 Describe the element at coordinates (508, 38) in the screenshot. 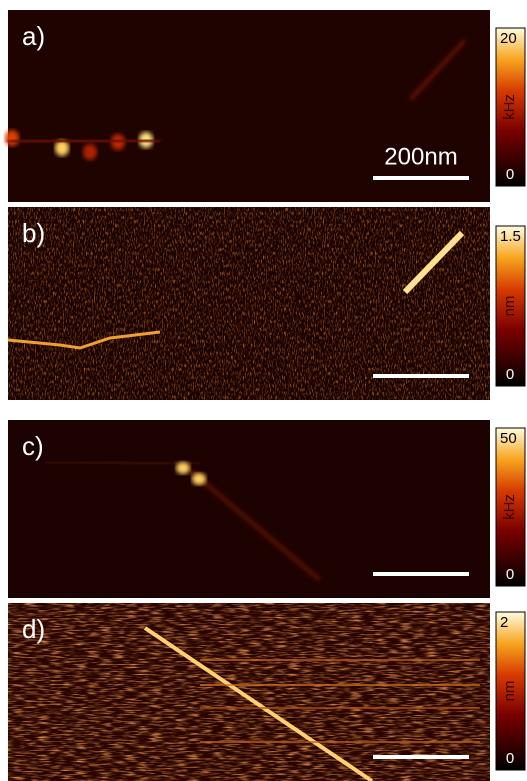

I see `colorbar-max: 20` at that location.